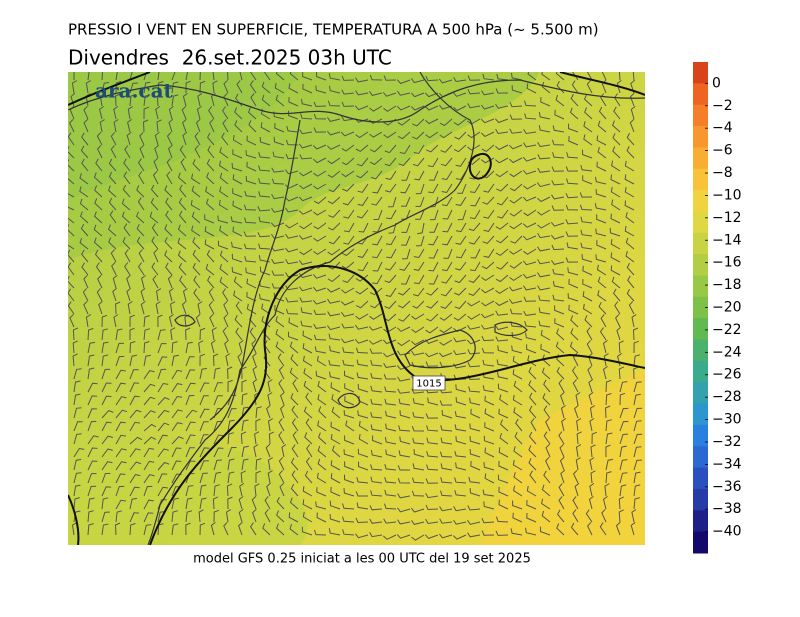 This screenshot has width=800, height=617. Describe the element at coordinates (230, 58) in the screenshot. I see `map-subtitle: Divendres 26.set.2025 03h UTC` at that location.